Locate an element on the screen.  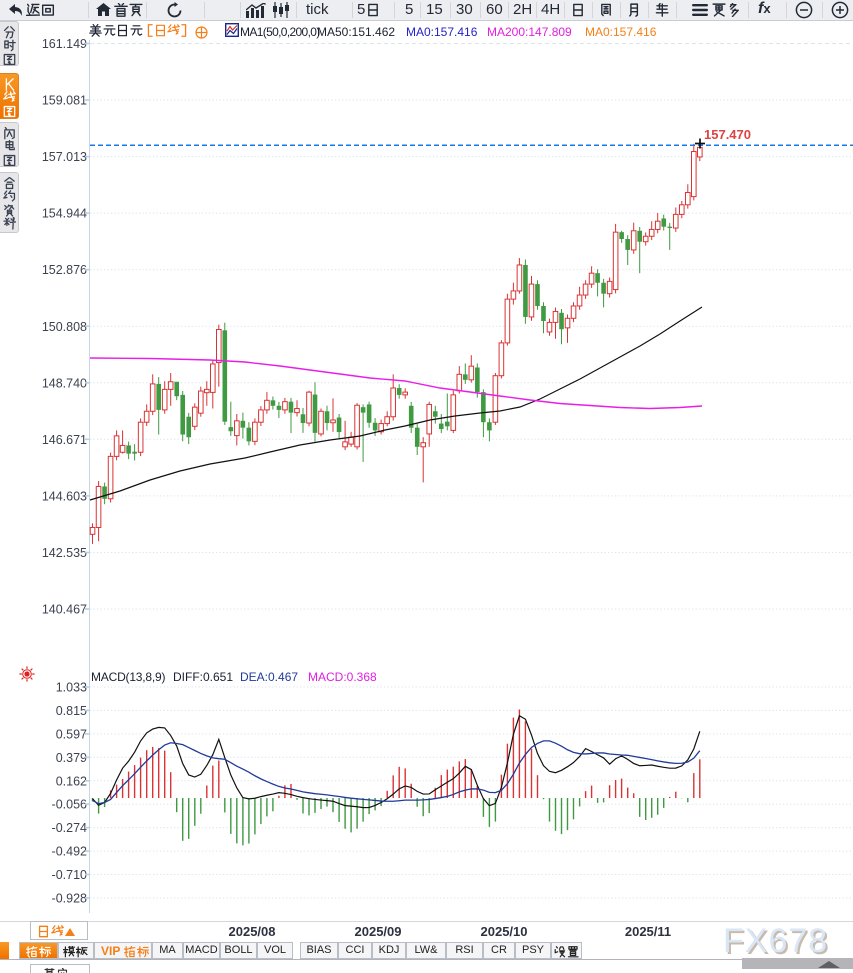
svg-text: 140.467 is located at coordinates (64, 610).